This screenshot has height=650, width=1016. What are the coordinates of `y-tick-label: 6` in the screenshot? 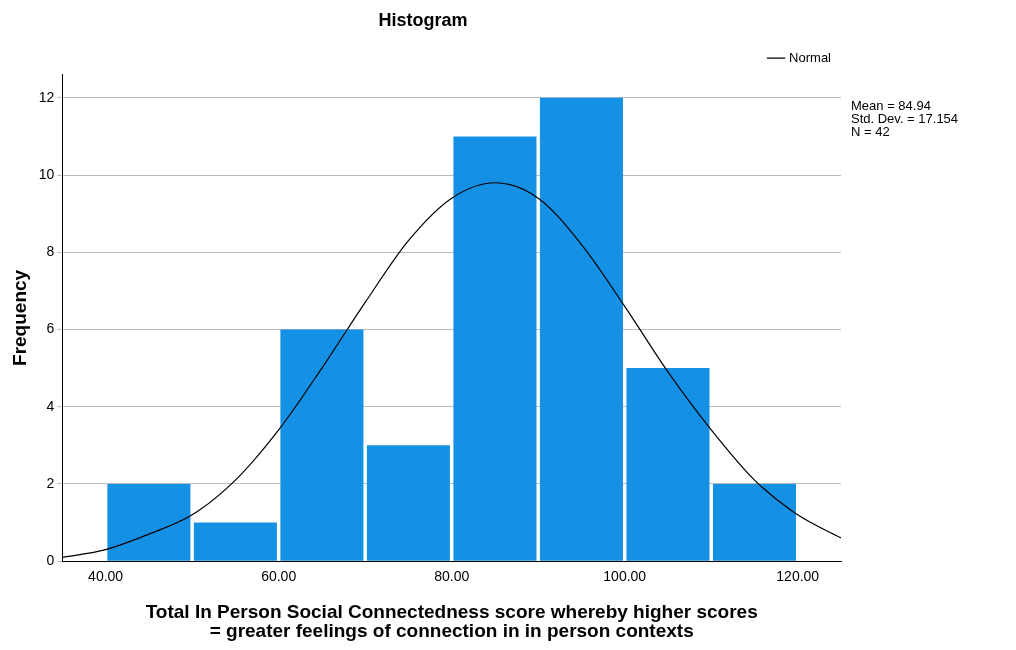 It's located at (50, 328).